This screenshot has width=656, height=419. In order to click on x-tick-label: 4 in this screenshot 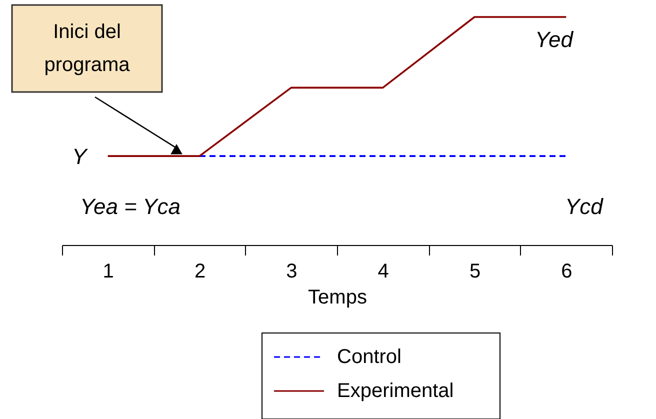, I will do `click(383, 271)`.